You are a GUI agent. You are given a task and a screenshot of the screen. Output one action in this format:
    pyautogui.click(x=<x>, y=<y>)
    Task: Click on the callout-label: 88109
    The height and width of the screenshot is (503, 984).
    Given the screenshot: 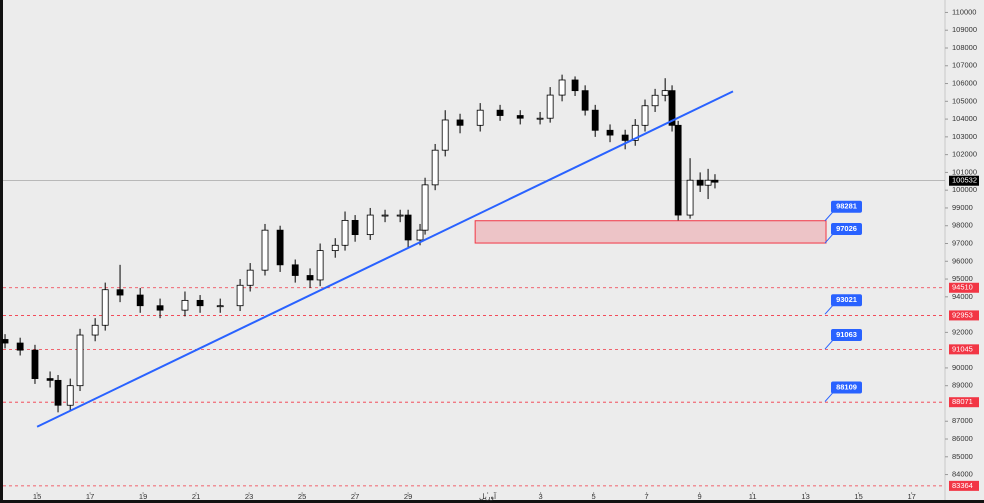 What is the action you would take?
    pyautogui.click(x=846, y=387)
    